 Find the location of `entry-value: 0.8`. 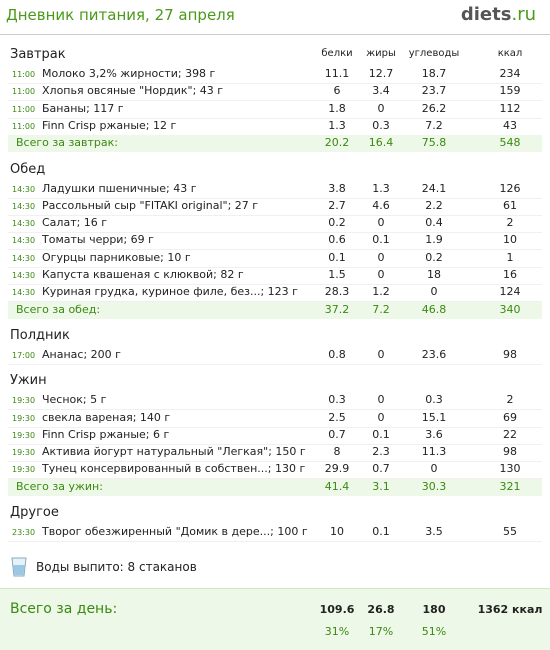

entry-value: 0.8 is located at coordinates (337, 354).